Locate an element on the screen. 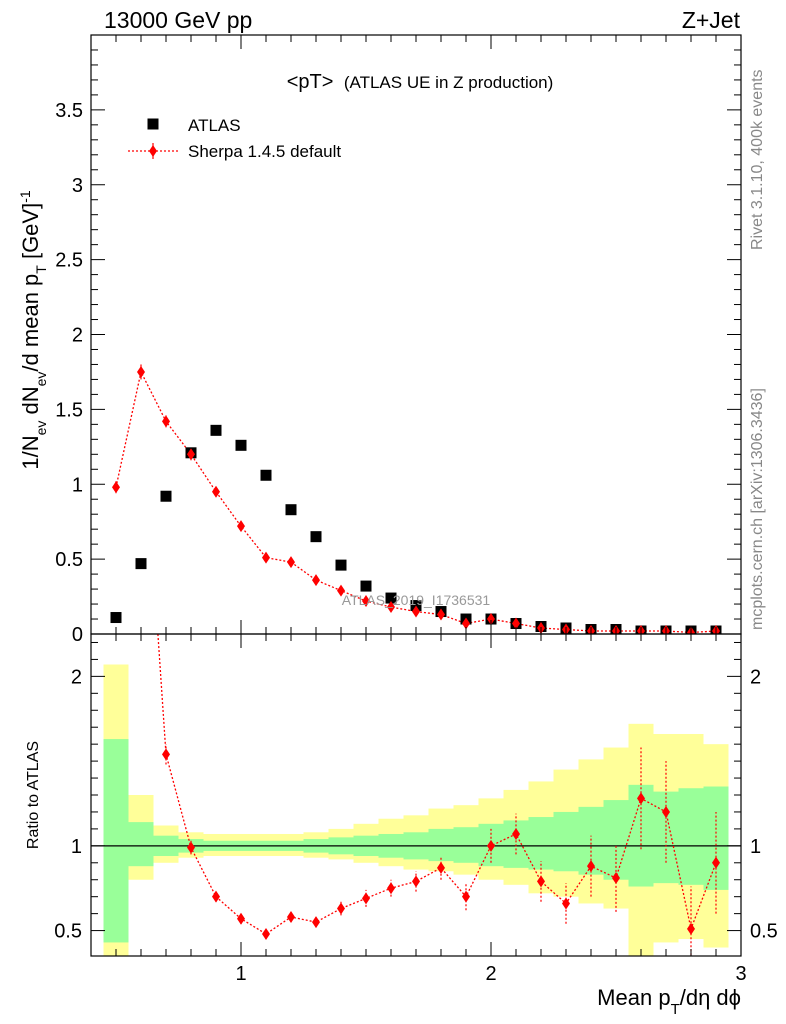  x-tick-label: 3 is located at coordinates (740, 974).